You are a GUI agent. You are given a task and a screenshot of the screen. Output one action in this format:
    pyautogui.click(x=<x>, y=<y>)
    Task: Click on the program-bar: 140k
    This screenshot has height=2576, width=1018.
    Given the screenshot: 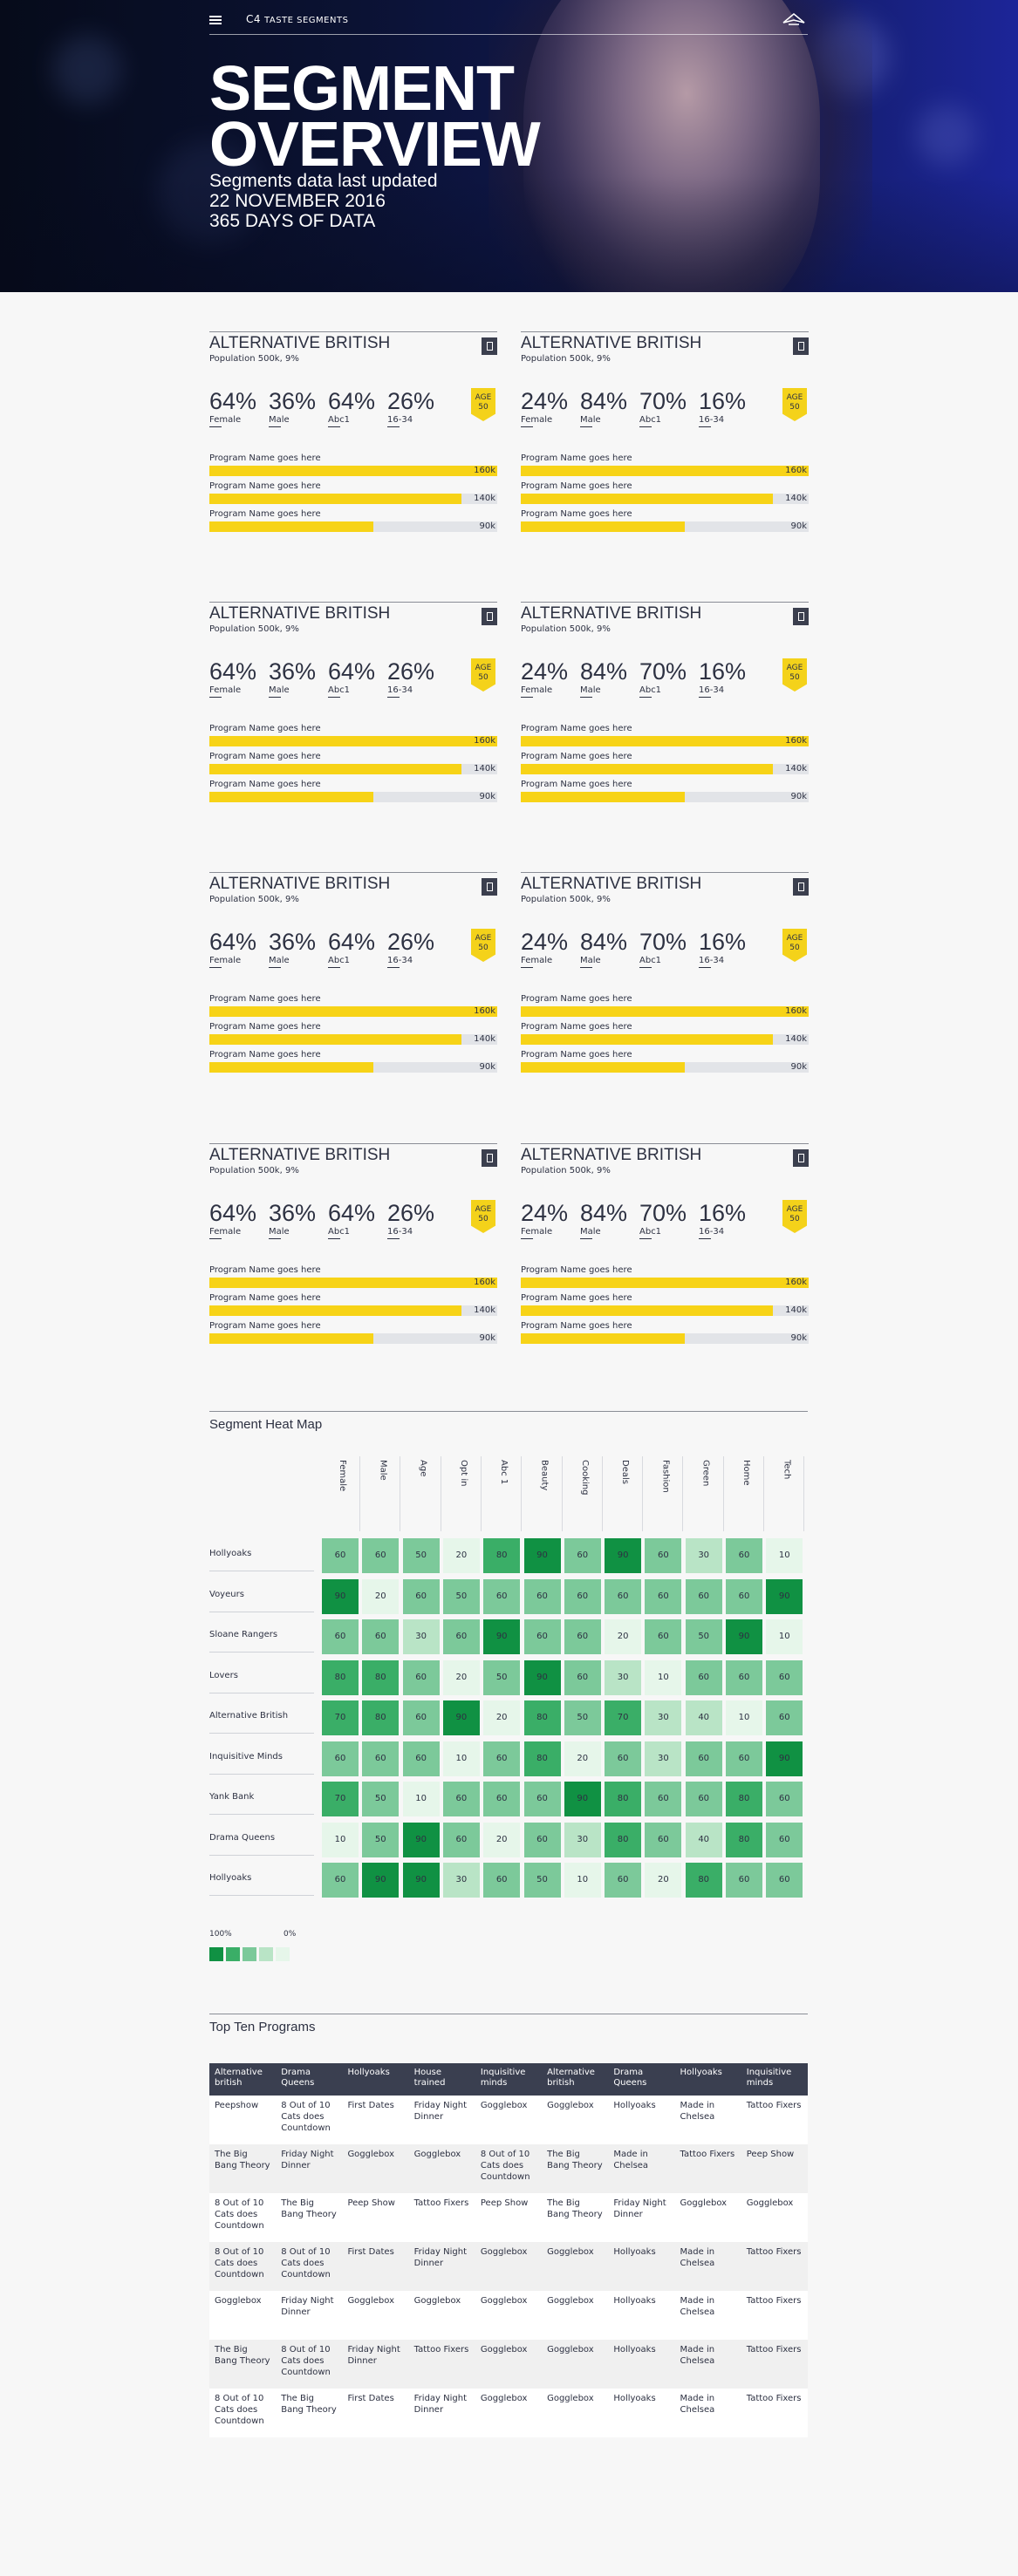 What is the action you would take?
    pyautogui.click(x=353, y=769)
    